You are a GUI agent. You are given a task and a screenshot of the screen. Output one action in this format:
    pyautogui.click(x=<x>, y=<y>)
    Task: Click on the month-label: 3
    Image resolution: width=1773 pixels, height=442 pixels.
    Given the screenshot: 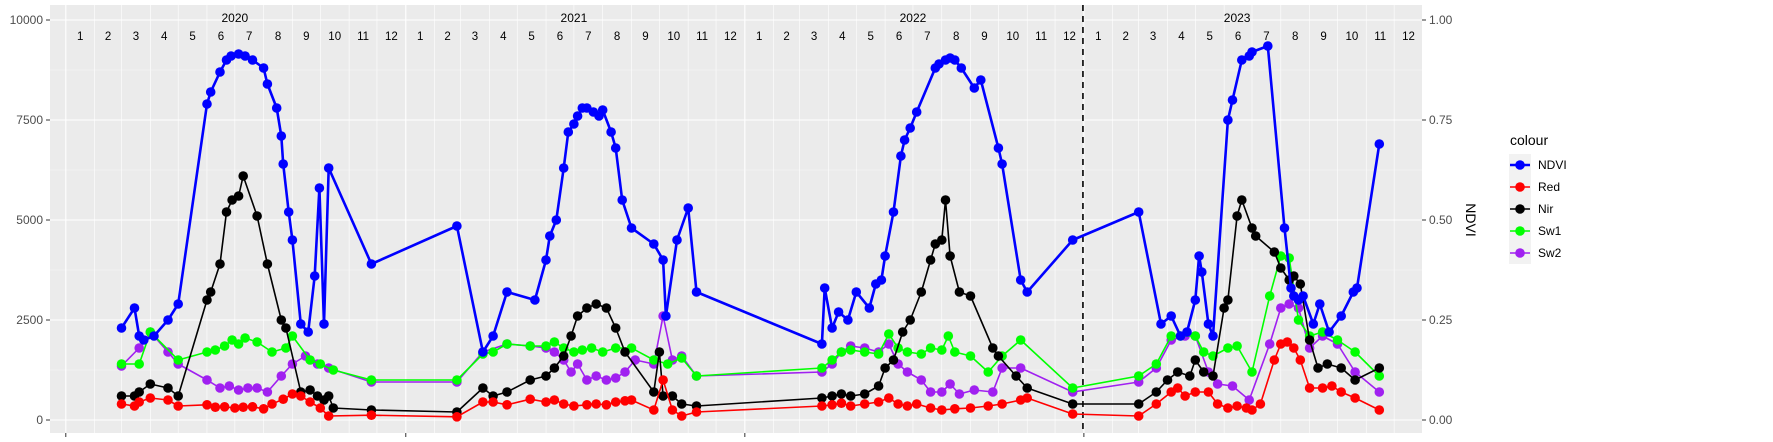 What is the action you would take?
    pyautogui.click(x=475, y=37)
    